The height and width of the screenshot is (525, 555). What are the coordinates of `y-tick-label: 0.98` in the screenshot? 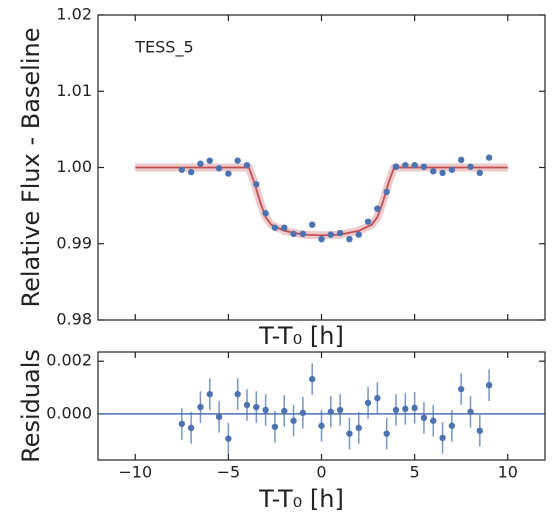 It's located at (74, 319).